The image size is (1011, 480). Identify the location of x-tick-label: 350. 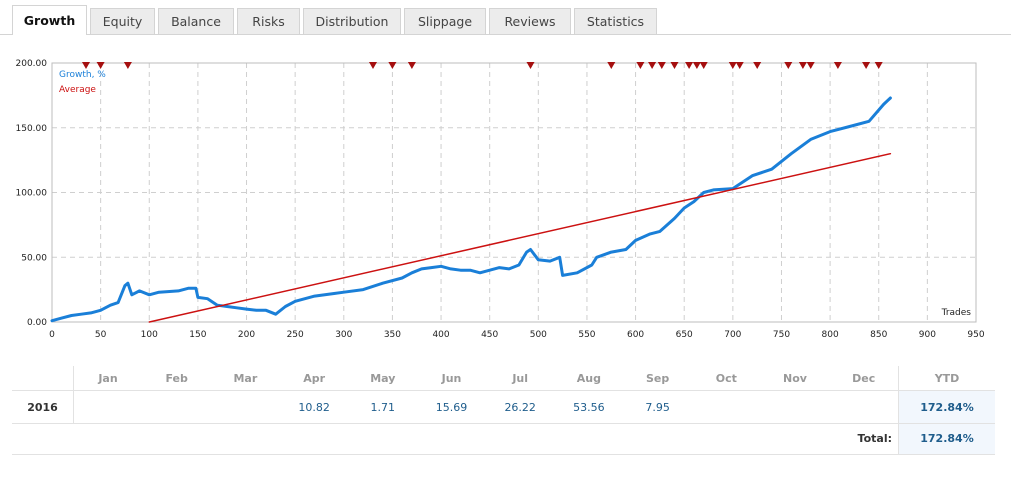
(392, 335).